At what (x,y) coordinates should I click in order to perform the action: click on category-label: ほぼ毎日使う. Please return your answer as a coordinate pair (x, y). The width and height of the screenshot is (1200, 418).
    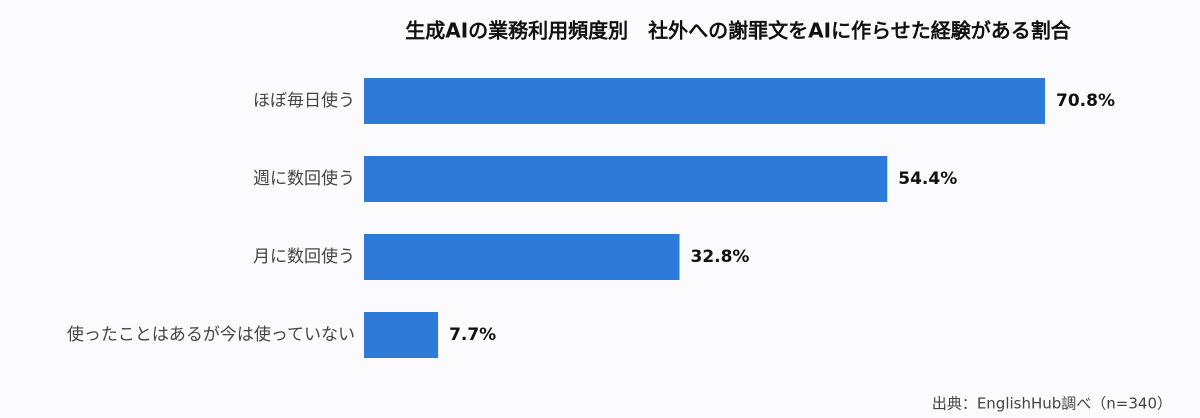
    Looking at the image, I should click on (304, 100).